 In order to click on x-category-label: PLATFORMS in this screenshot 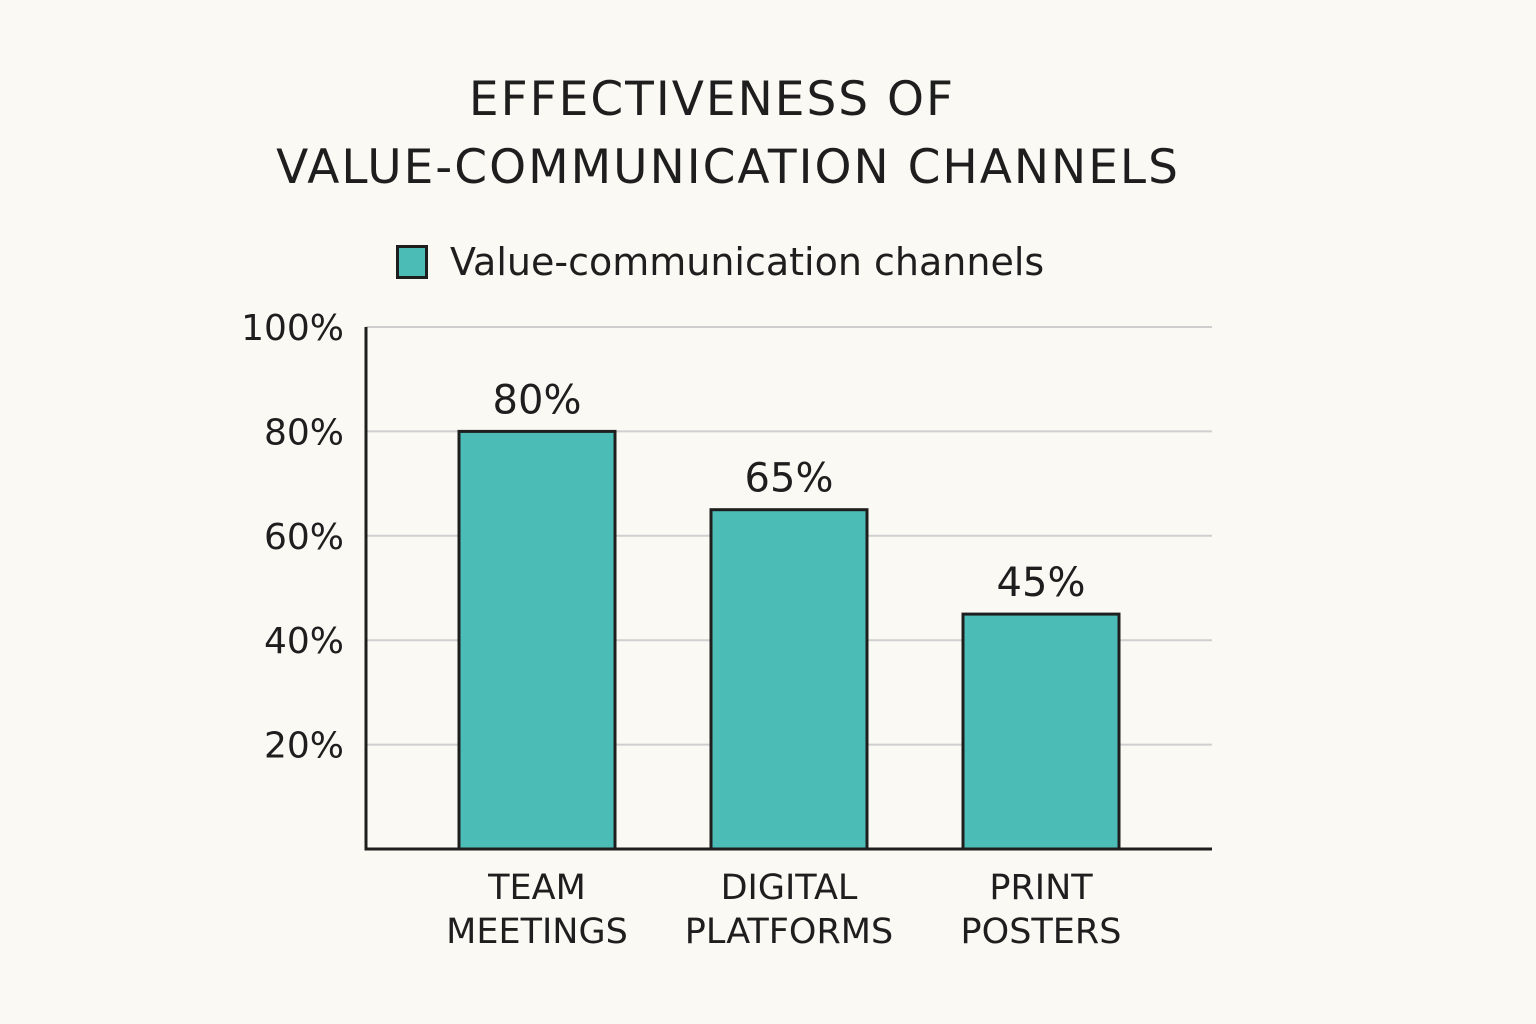, I will do `click(789, 932)`.